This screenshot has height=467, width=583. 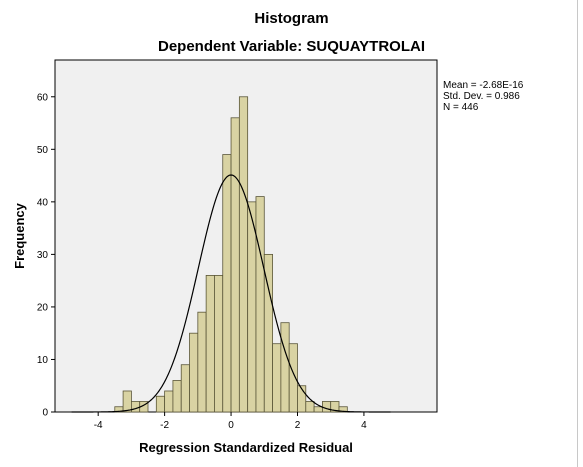 What do you see at coordinates (577, 233) in the screenshot?
I see `window-edge-divider` at bounding box center [577, 233].